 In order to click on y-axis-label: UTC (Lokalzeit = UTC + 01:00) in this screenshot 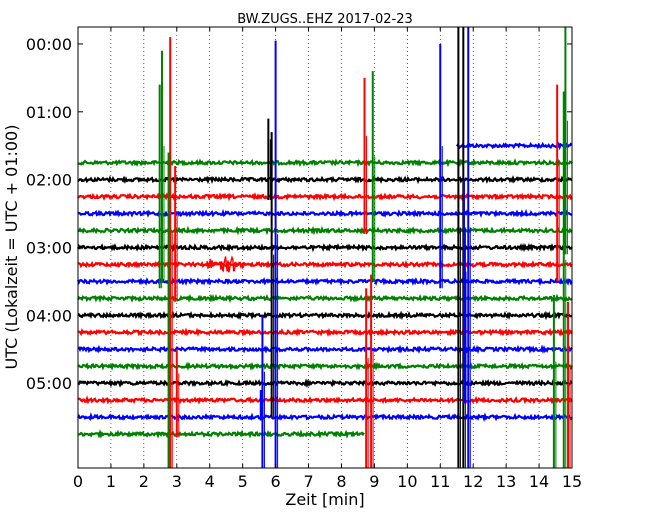, I will do `click(11, 247)`.